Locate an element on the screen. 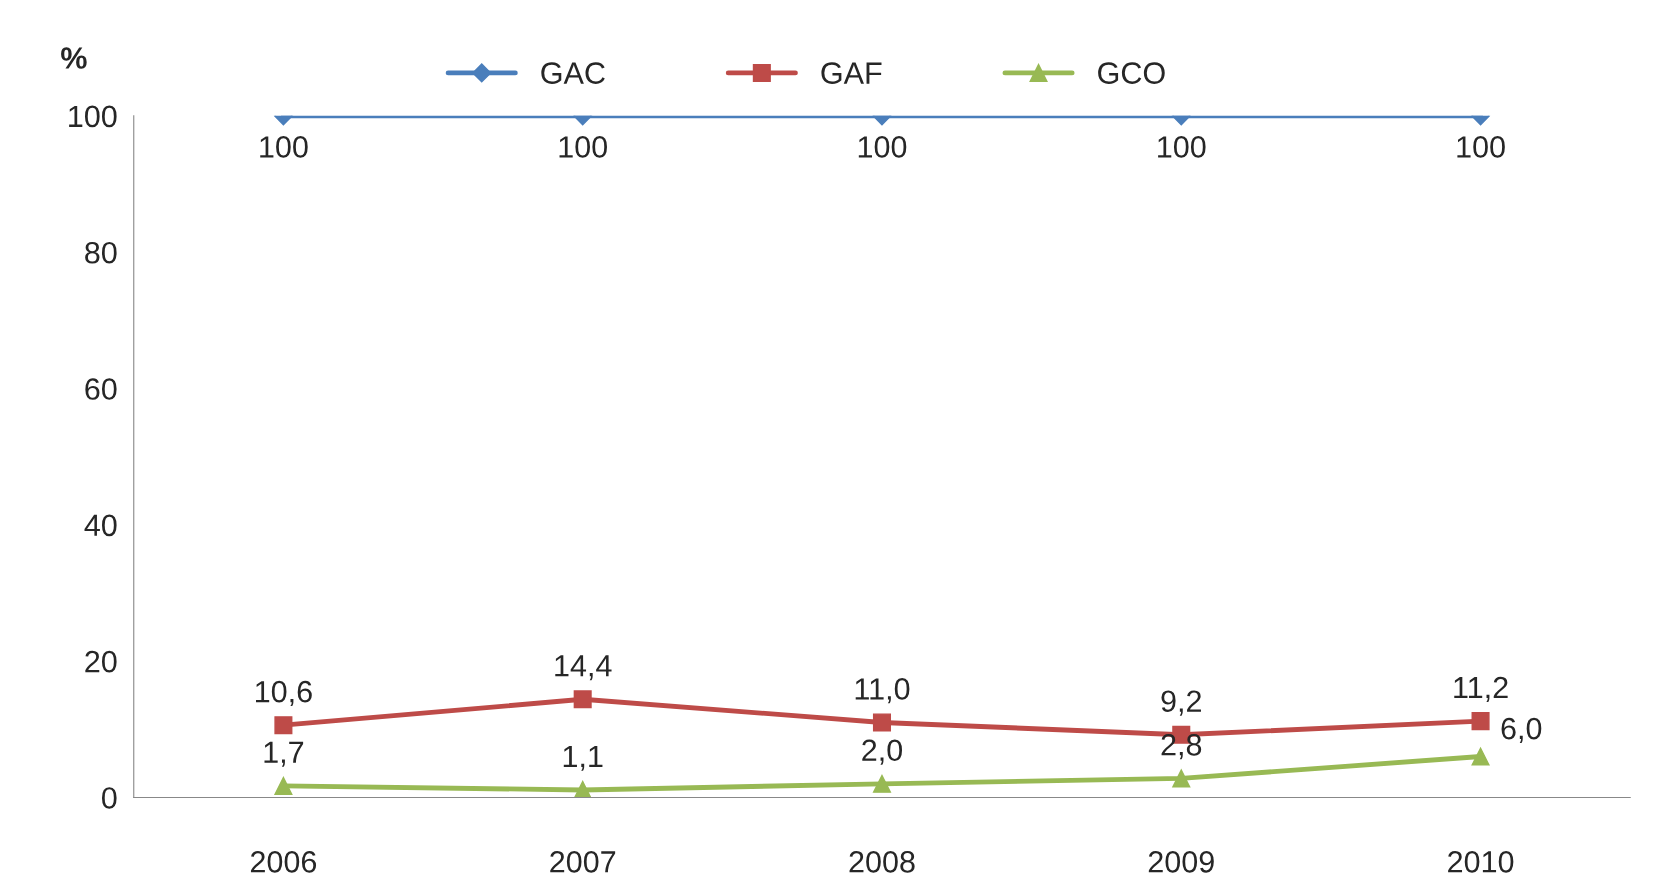  legend-label: GAF is located at coordinates (851, 73).